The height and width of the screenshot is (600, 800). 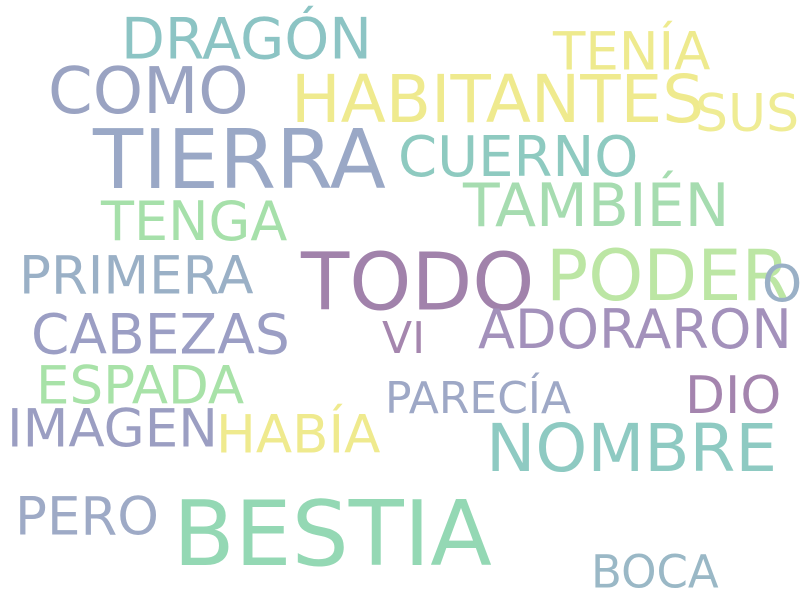 What do you see at coordinates (632, 52) in the screenshot?
I see `word-tenia: TENÍA` at bounding box center [632, 52].